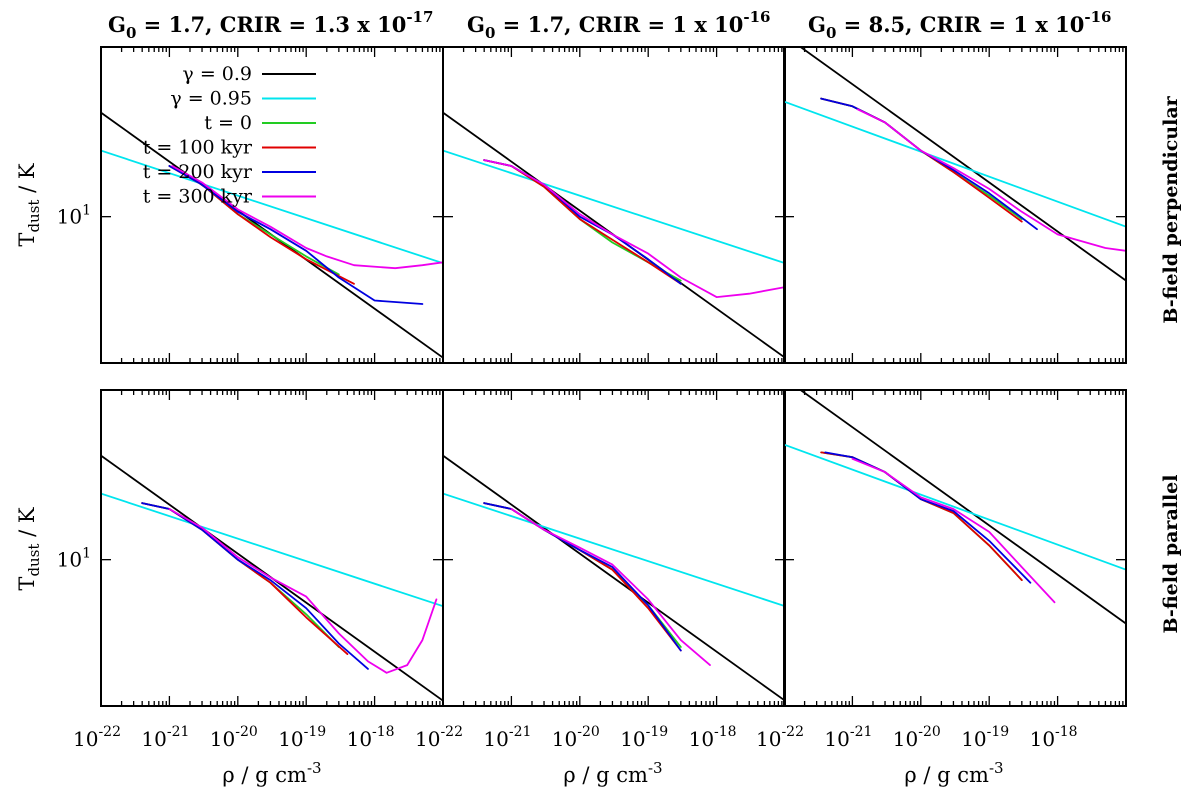  I want to click on ticks-row2-col1, so click(271, 548).